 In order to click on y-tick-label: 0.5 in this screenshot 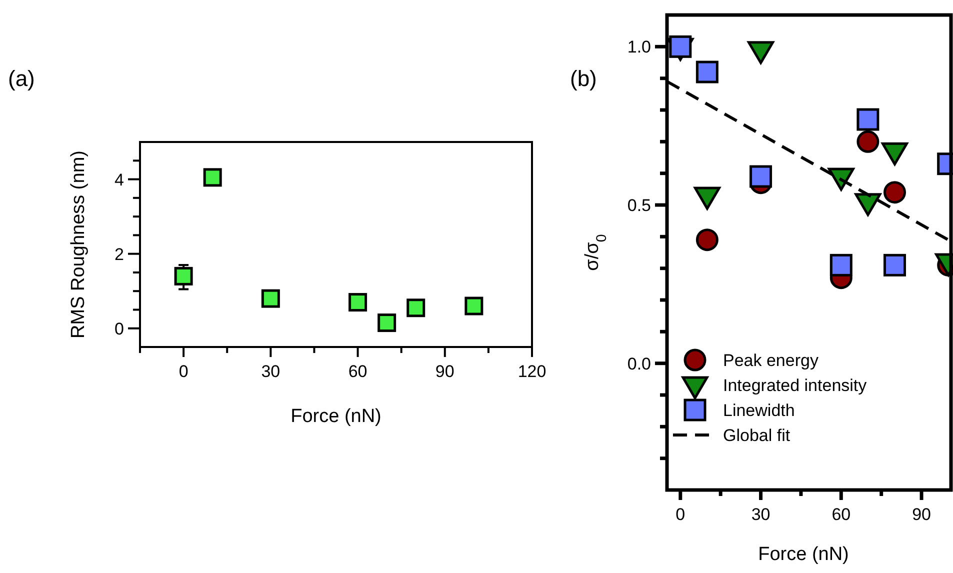, I will do `click(639, 205)`.